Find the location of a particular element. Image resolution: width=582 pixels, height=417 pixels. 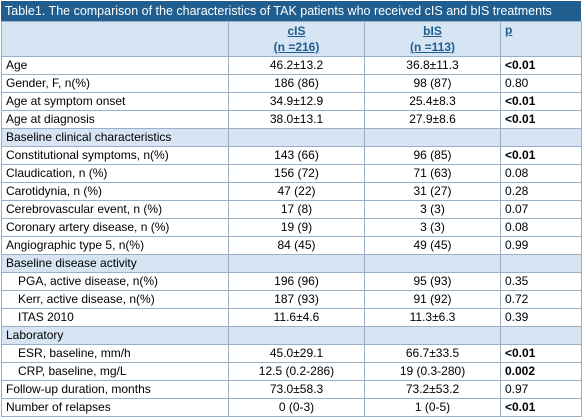

section-row: Baseline disease activity is located at coordinates (291, 263).